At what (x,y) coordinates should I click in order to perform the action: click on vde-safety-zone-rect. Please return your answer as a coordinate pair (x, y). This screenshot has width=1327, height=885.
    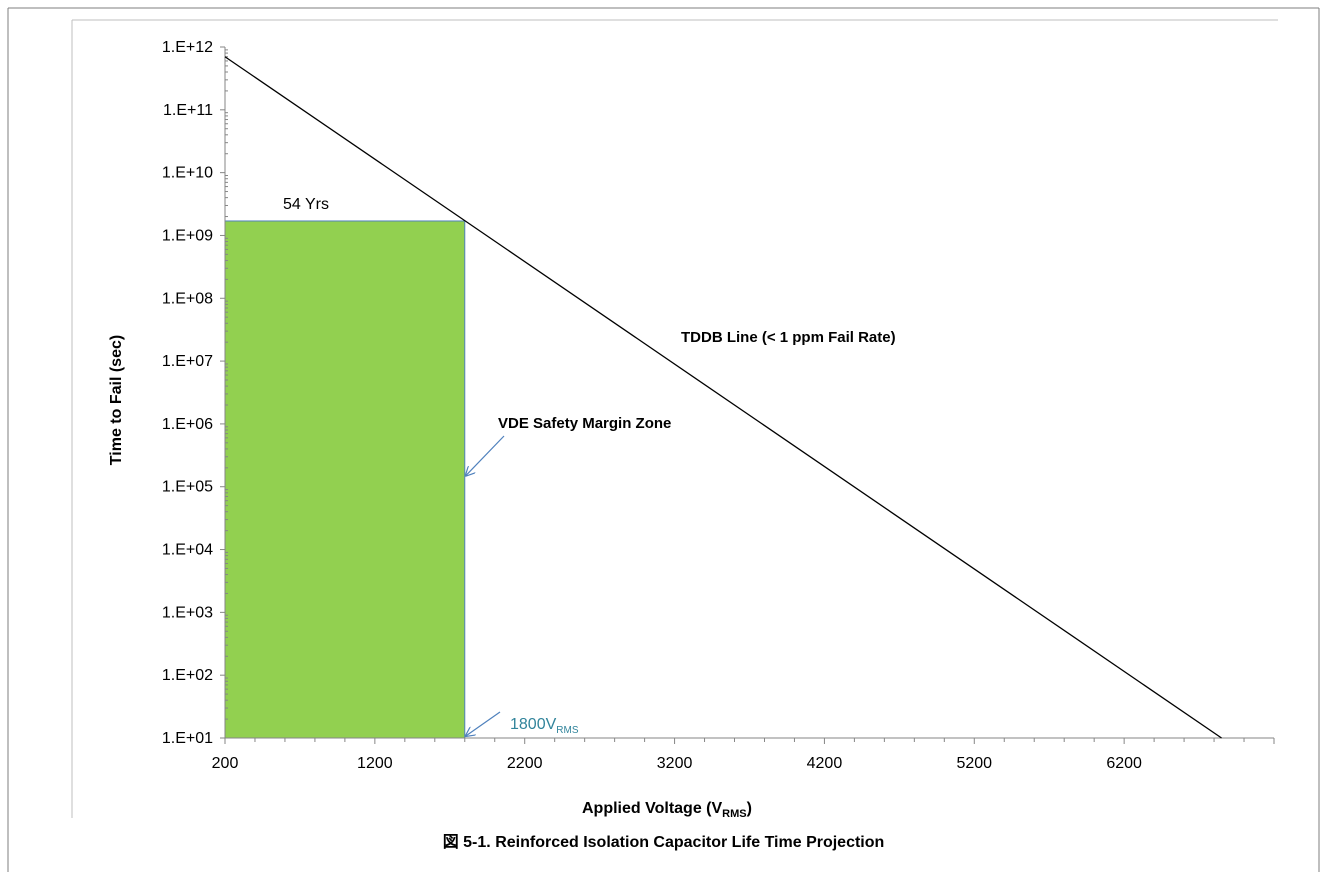
    Looking at the image, I should click on (345, 479).